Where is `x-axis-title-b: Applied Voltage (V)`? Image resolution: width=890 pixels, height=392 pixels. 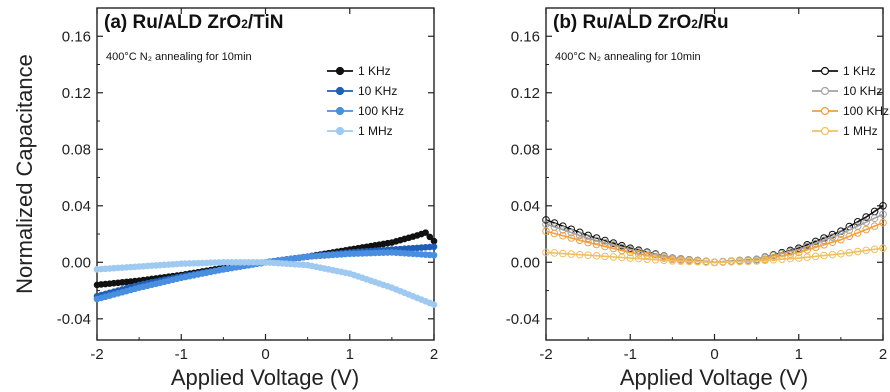
x-axis-title-b: Applied Voltage (V) is located at coordinates (714, 377).